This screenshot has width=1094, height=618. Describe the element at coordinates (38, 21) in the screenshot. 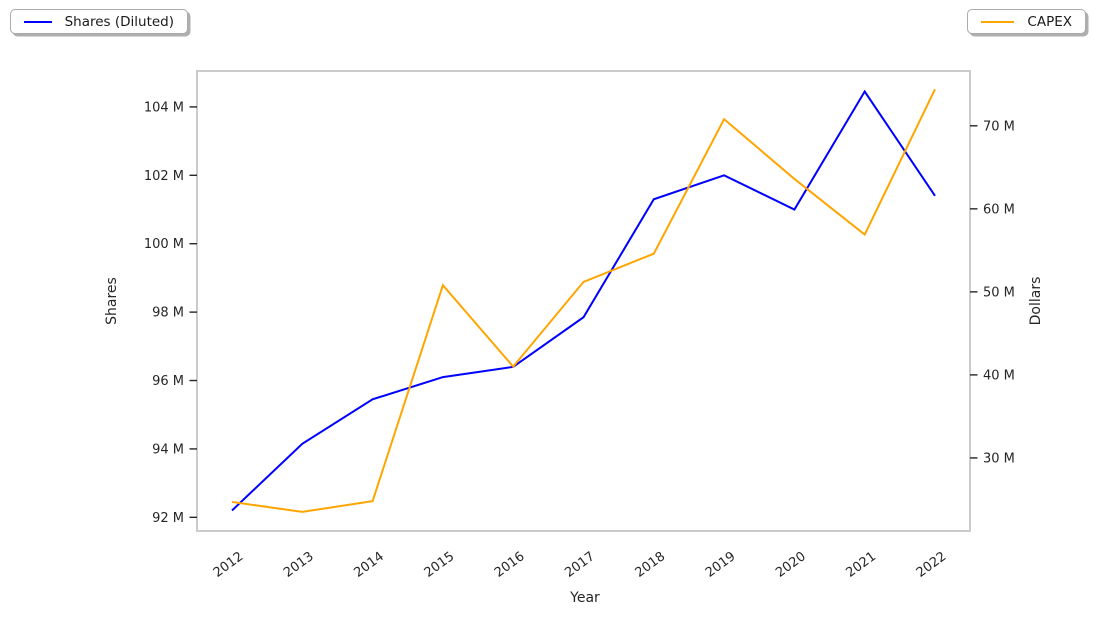

I see `legend-line-swatch-blue` at that location.